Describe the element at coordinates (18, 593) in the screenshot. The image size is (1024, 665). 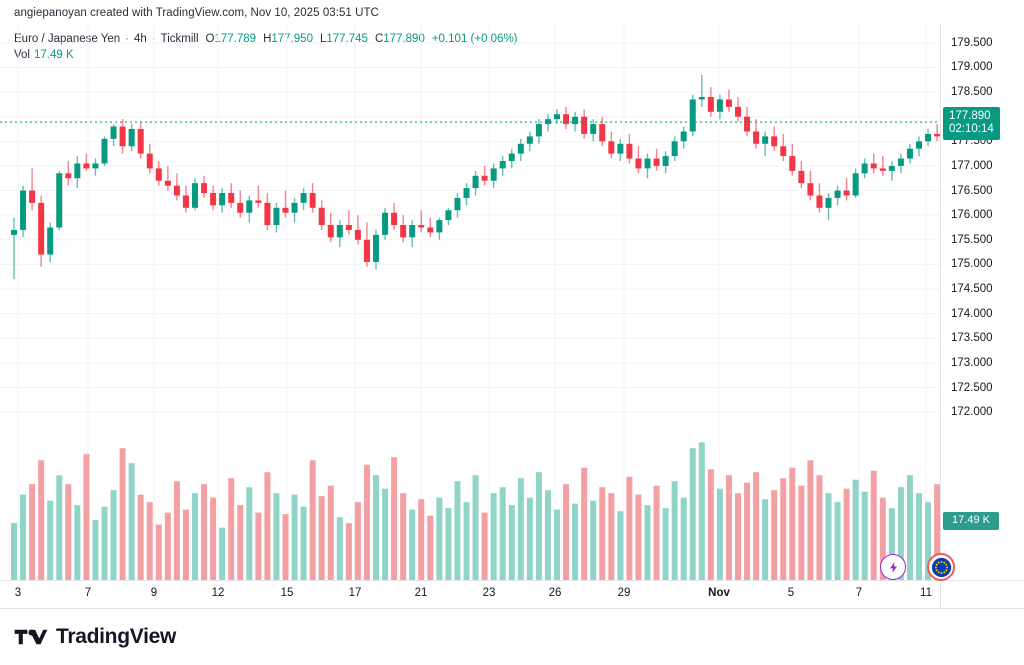
I see `time-tick-label: 3` at that location.